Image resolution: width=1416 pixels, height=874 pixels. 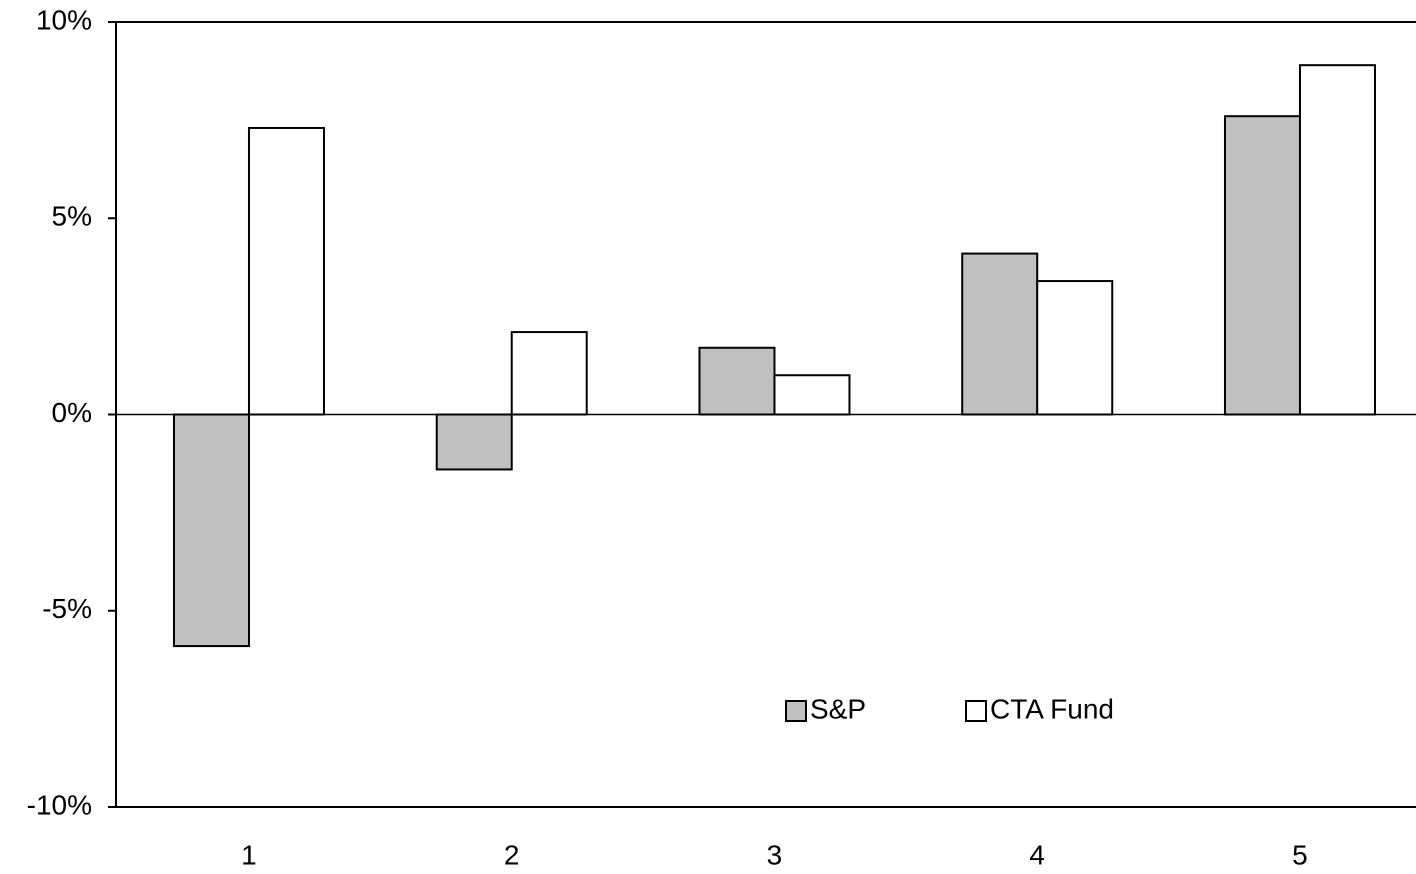 What do you see at coordinates (67, 608) in the screenshot?
I see `y-tick-label: -5%` at bounding box center [67, 608].